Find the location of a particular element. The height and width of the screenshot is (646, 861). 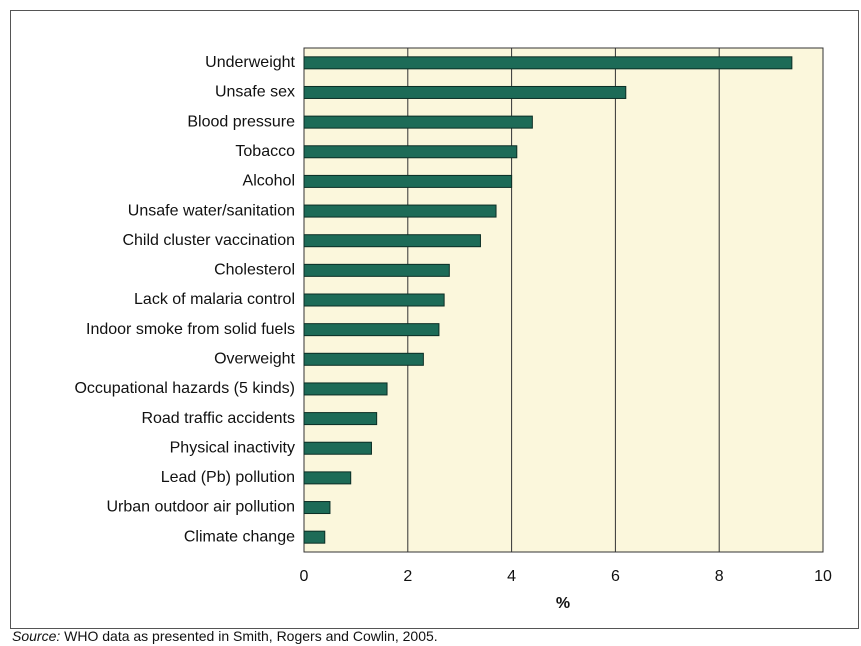

y-tick-label: Child cluster vaccination is located at coordinates (208, 240).